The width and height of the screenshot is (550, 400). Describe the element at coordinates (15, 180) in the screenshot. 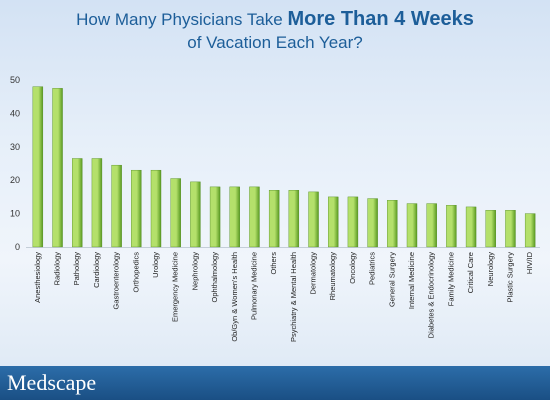

I see `y-tick-label: 20` at that location.